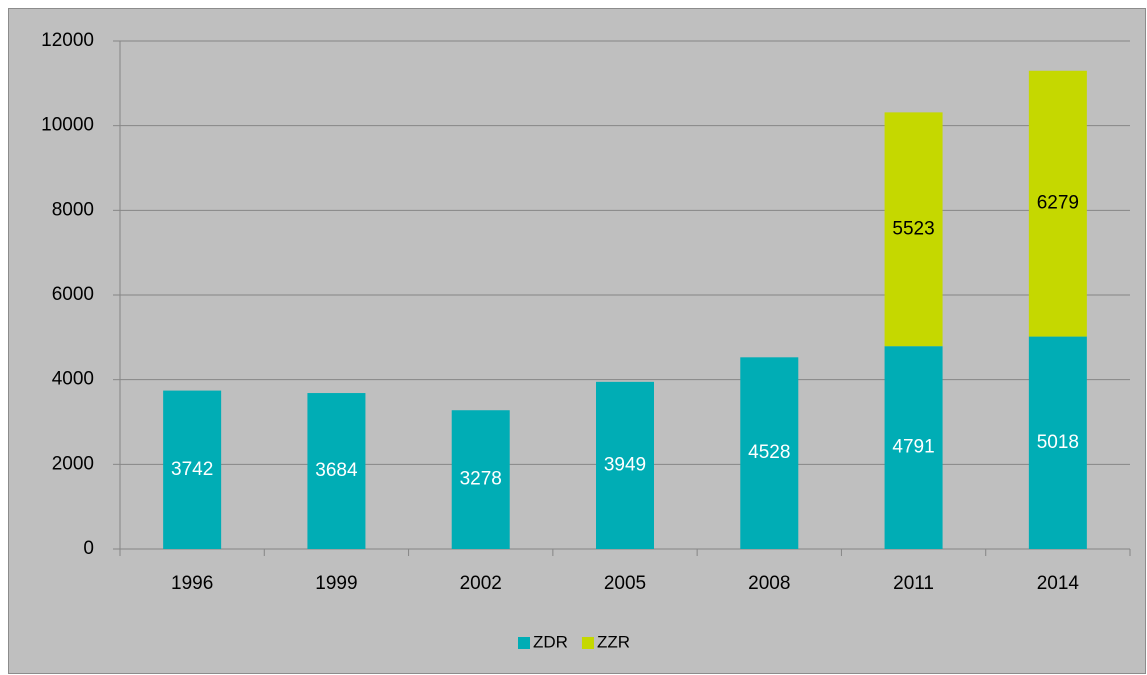 This screenshot has width=1147, height=675. Describe the element at coordinates (913, 583) in the screenshot. I see `x-tick-label: 2011` at that location.